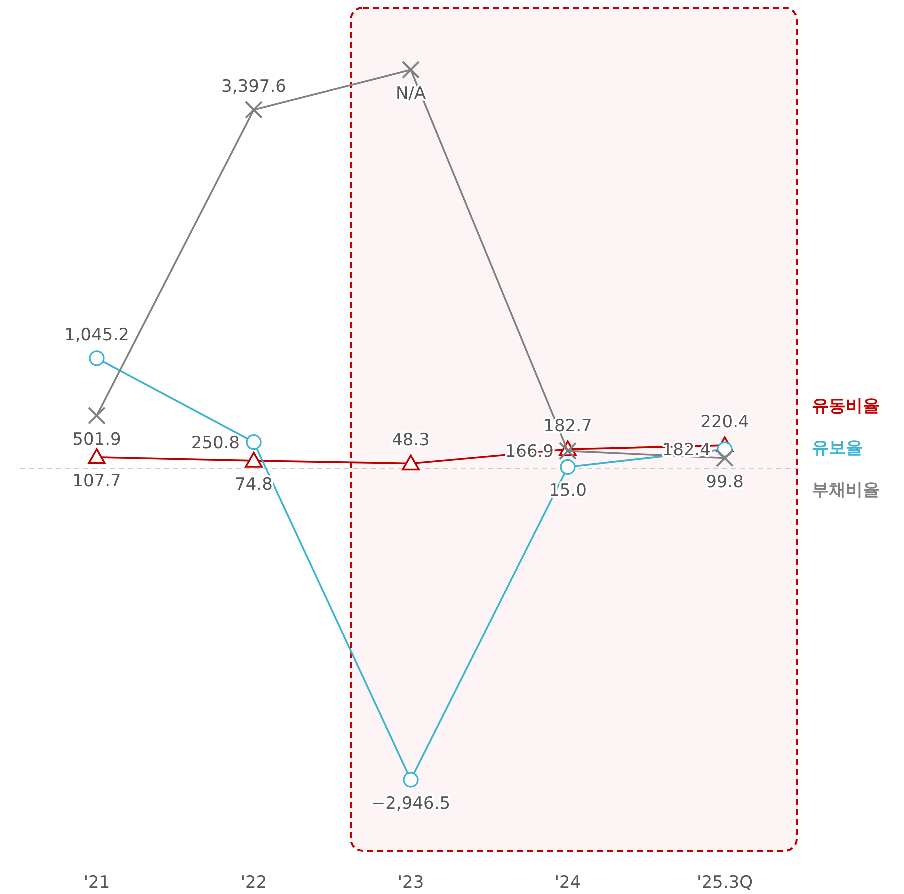  I want to click on text: 유보율, so click(837, 448).